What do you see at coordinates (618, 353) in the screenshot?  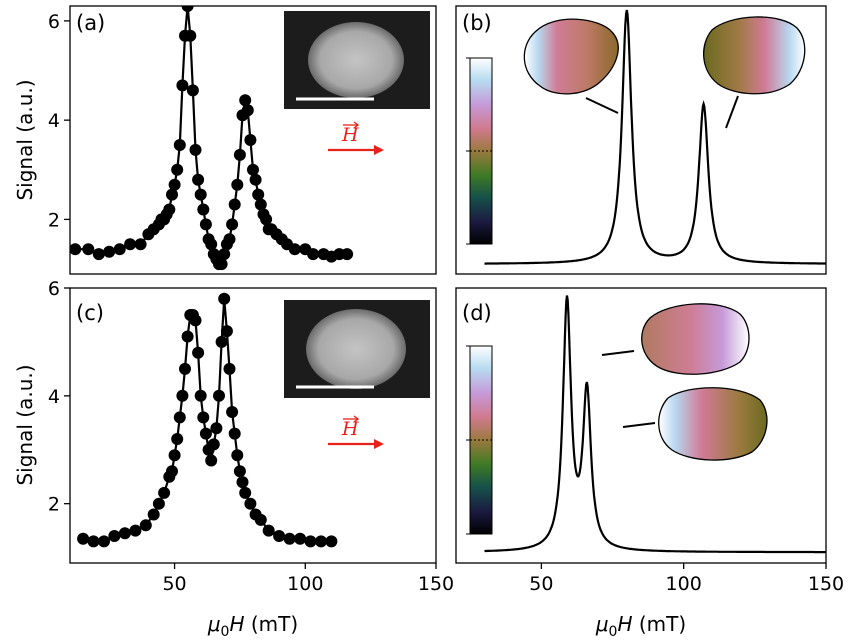 I see `pointer-d-upper` at bounding box center [618, 353].